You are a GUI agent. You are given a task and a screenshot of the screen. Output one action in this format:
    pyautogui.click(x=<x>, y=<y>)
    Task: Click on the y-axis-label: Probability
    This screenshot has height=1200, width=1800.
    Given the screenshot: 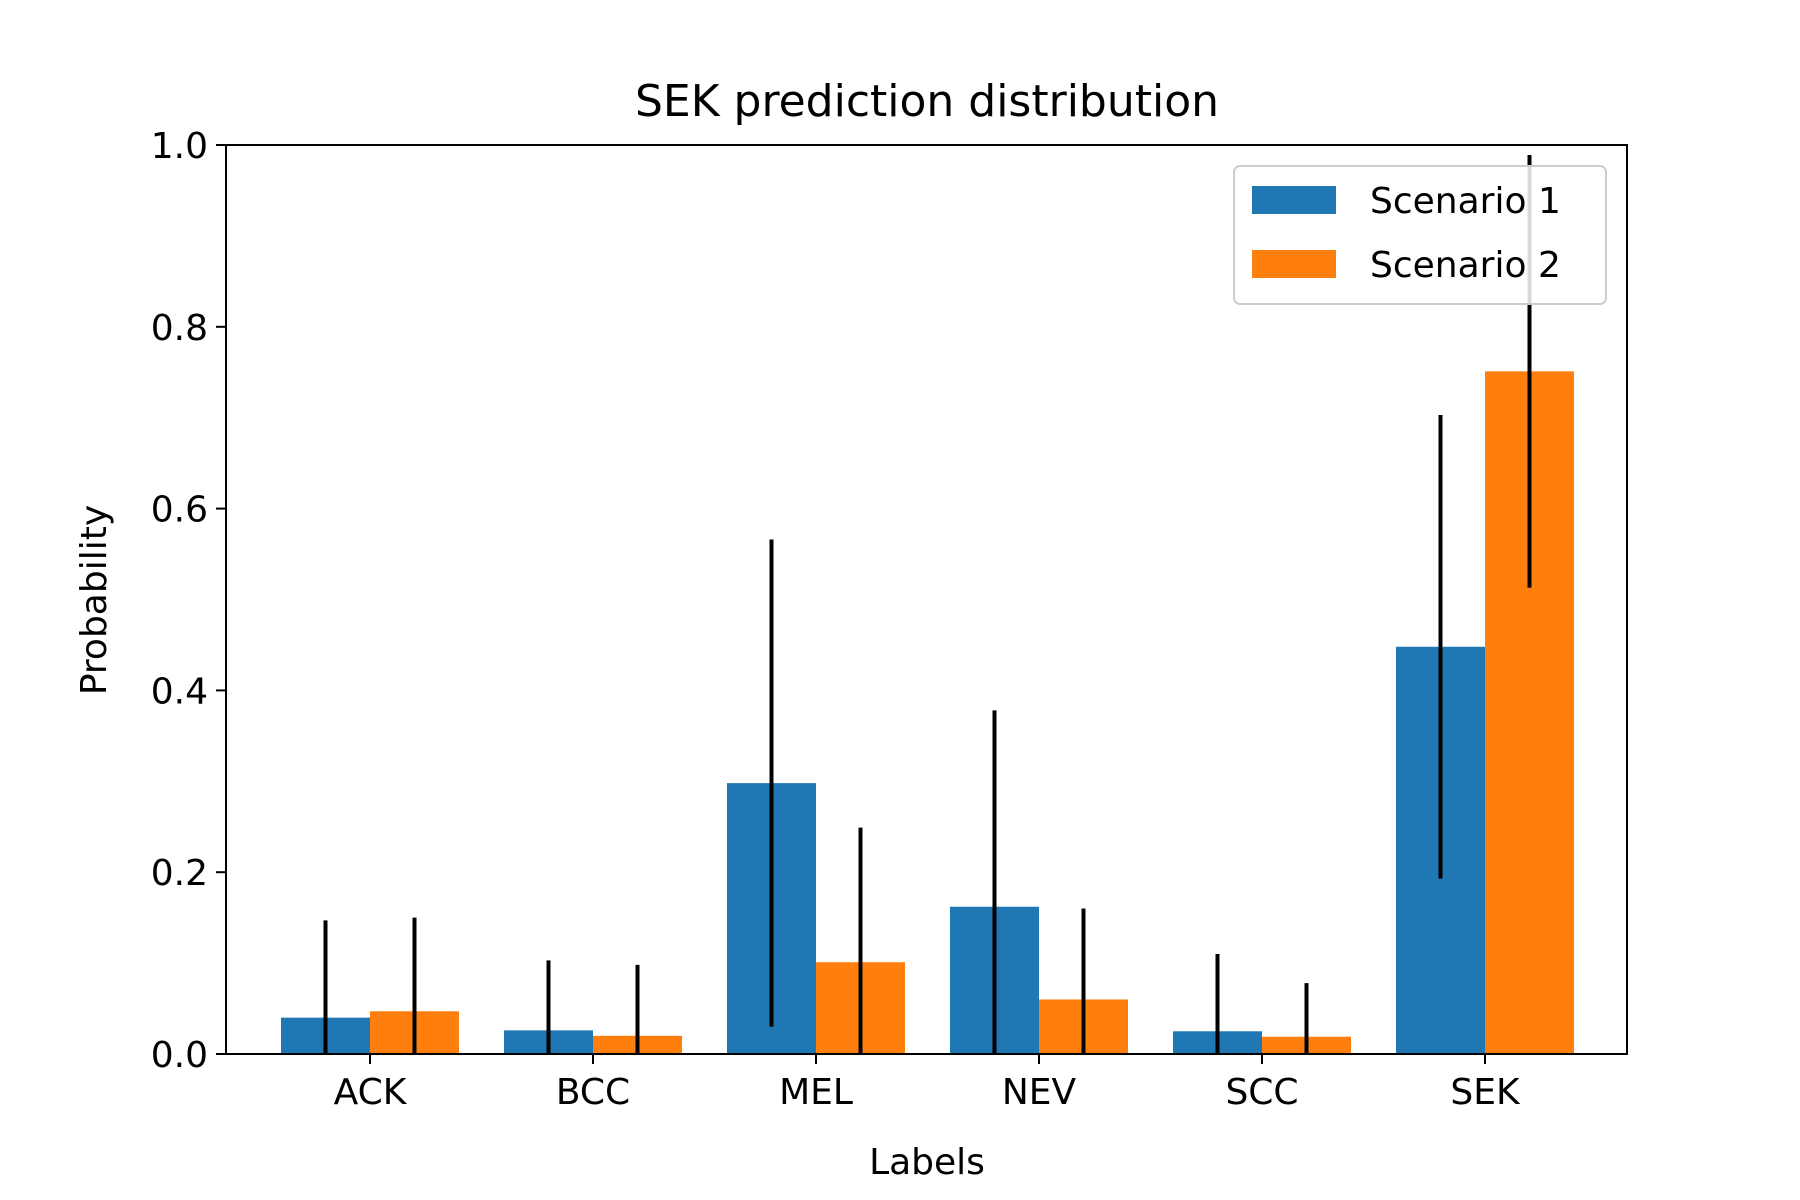 What is the action you would take?
    pyautogui.click(x=94, y=600)
    